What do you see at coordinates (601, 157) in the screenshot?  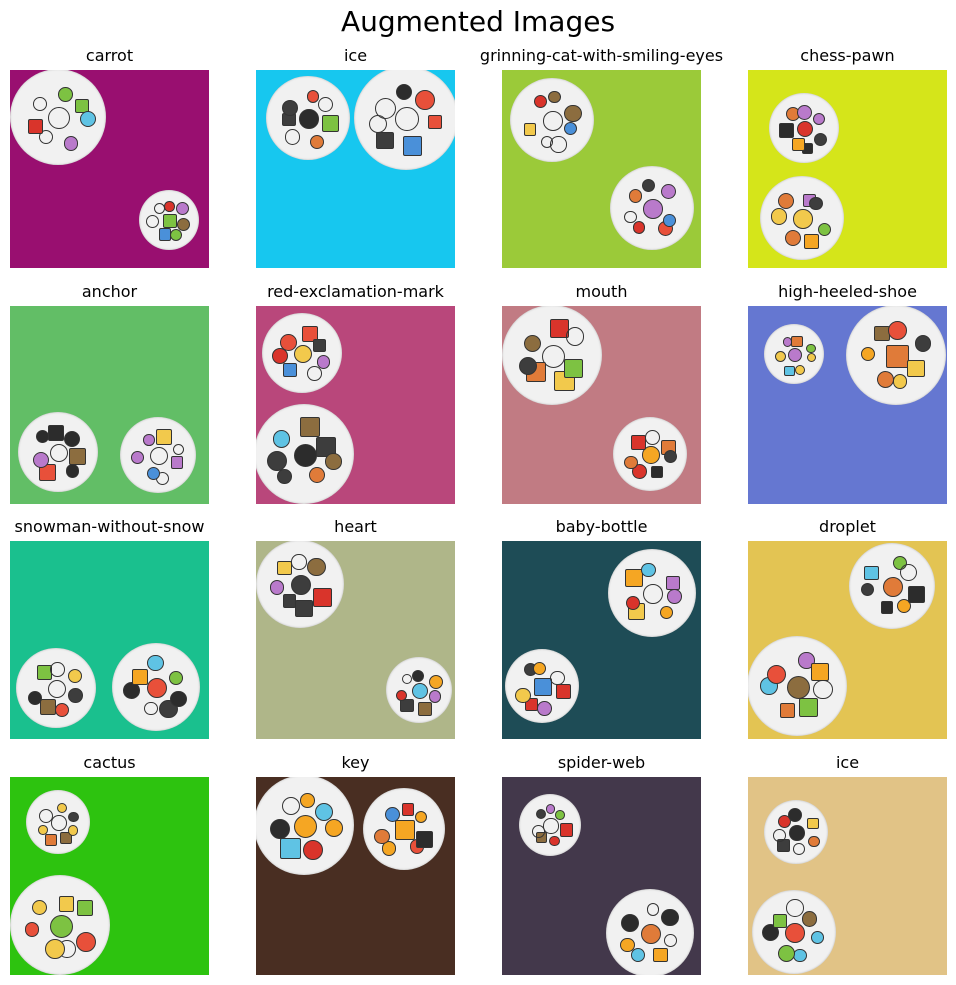 I see `augmented-image-panel: grinning-cat-with-smiling-eyes` at bounding box center [601, 157].